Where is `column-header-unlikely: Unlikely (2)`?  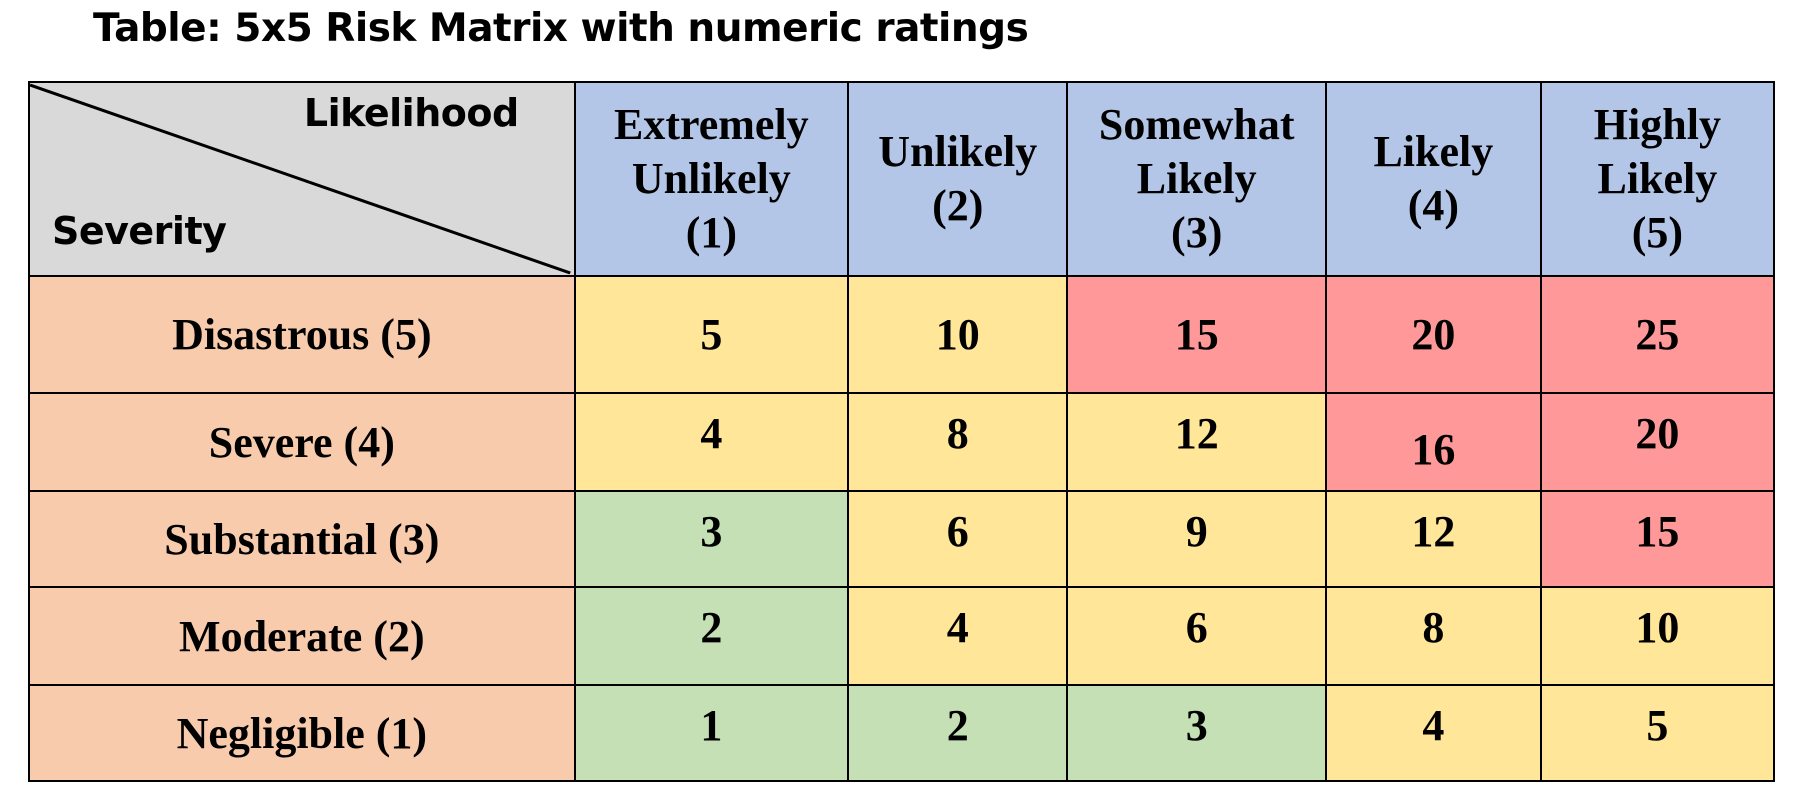 column-header-unlikely: Unlikely (2) is located at coordinates (958, 179).